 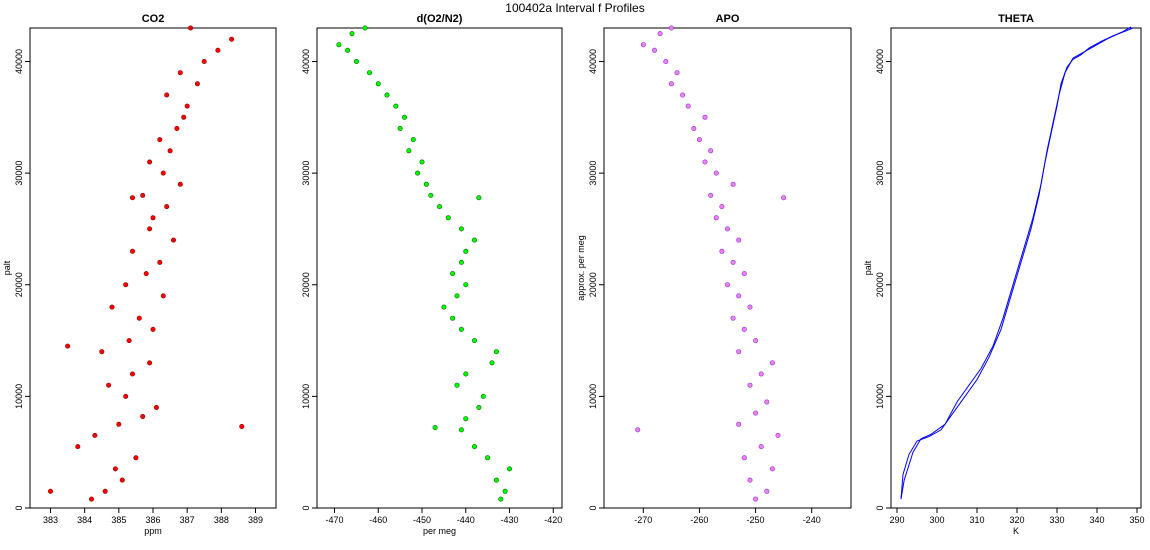 I want to click on chart-1-x-tick-label: 387, so click(x=187, y=520).